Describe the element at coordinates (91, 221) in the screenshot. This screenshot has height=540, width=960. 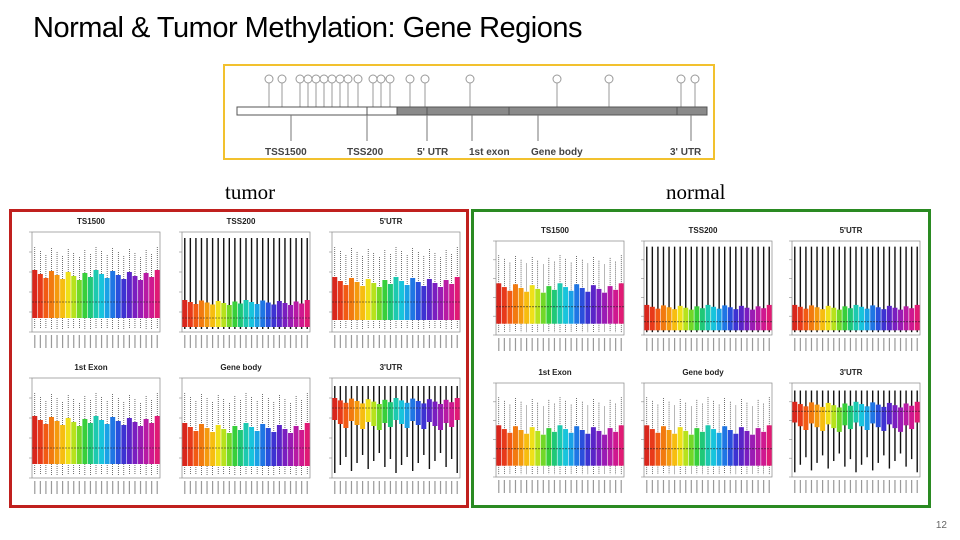
I see `plot-title: TS1500` at that location.